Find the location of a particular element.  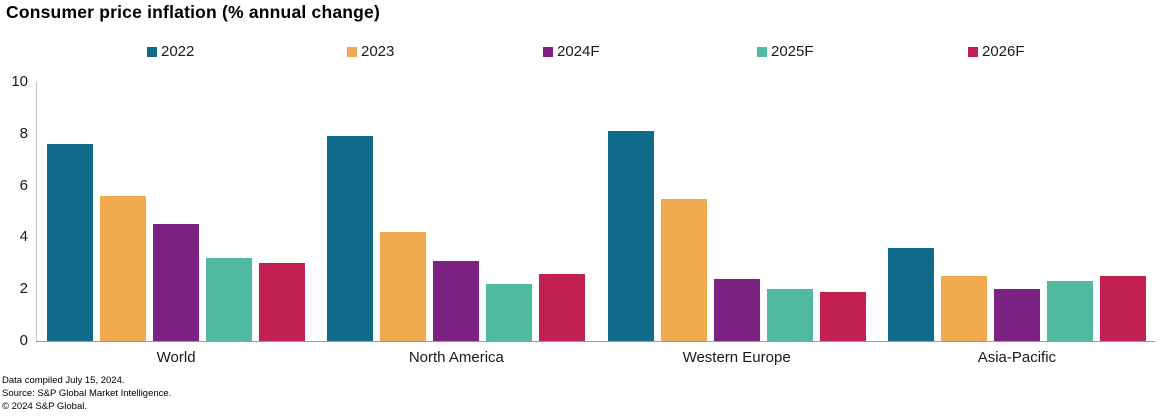

legend-item-2026f: 2026F is located at coordinates (996, 51).